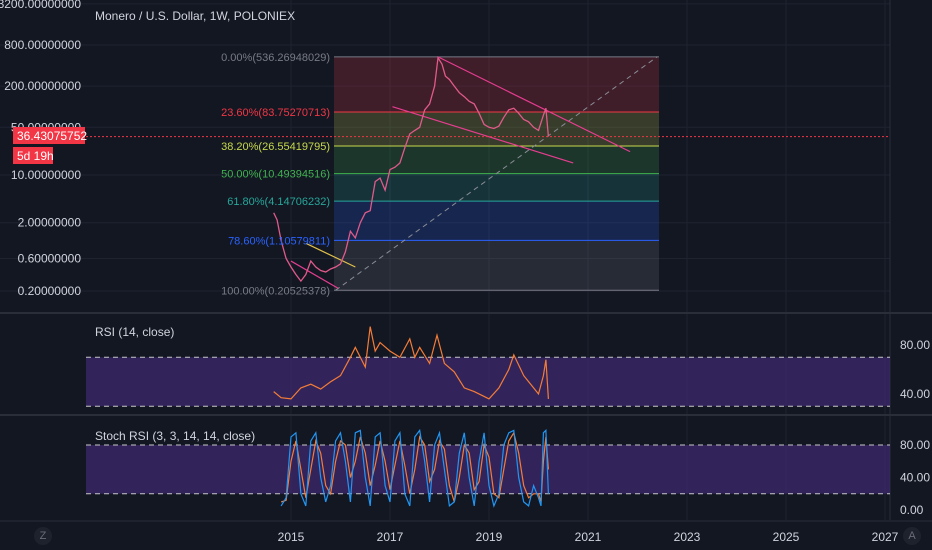 This screenshot has width=932, height=550. What do you see at coordinates (489, 537) in the screenshot?
I see `time-axis-tick: 2019` at bounding box center [489, 537].